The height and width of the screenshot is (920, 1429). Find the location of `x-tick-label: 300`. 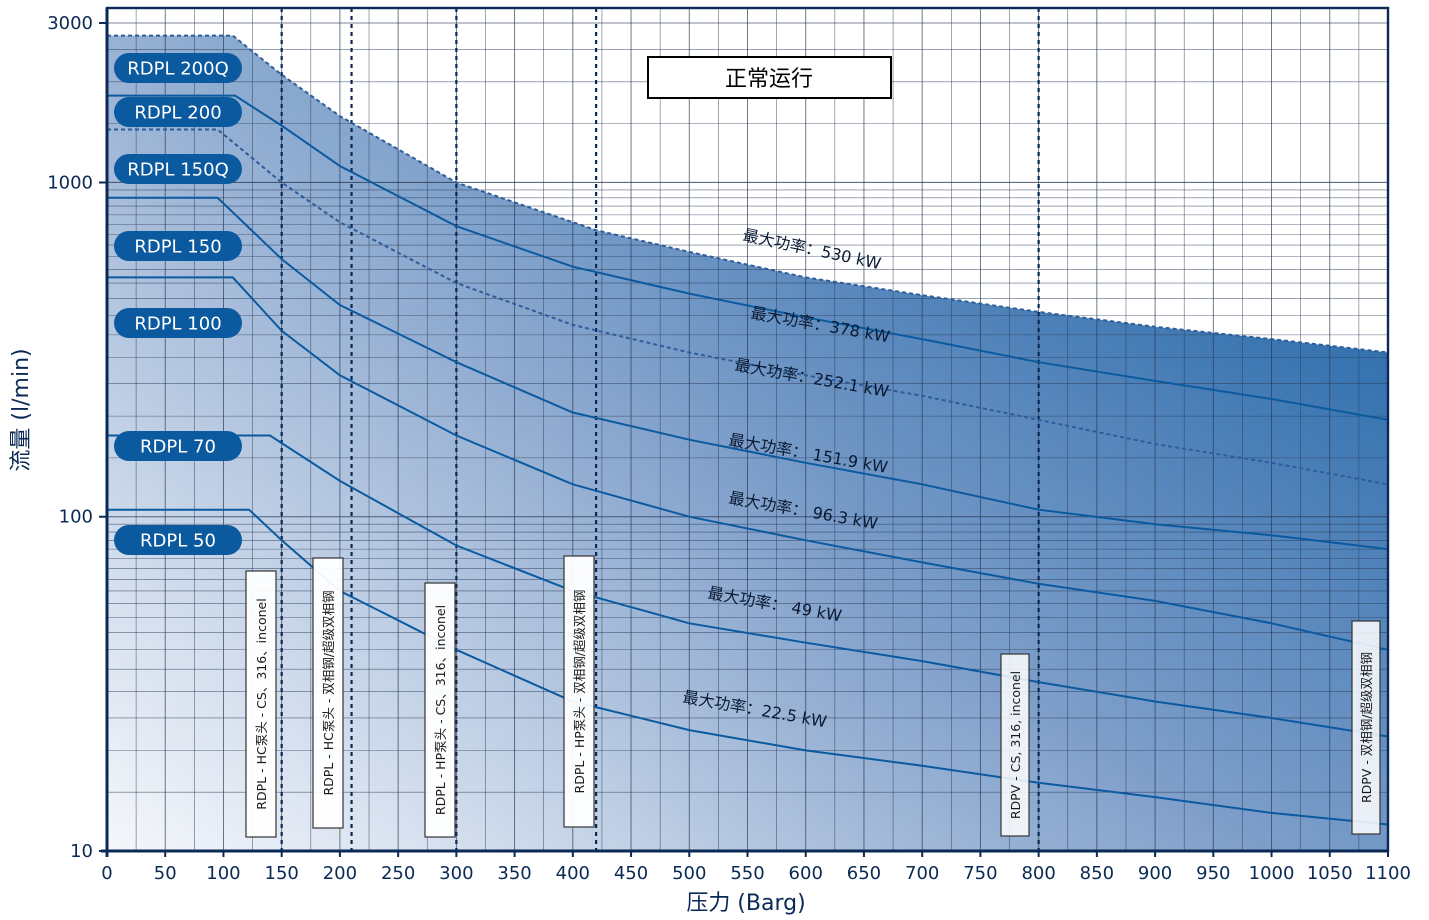

x-tick-label: 300 is located at coordinates (456, 873).